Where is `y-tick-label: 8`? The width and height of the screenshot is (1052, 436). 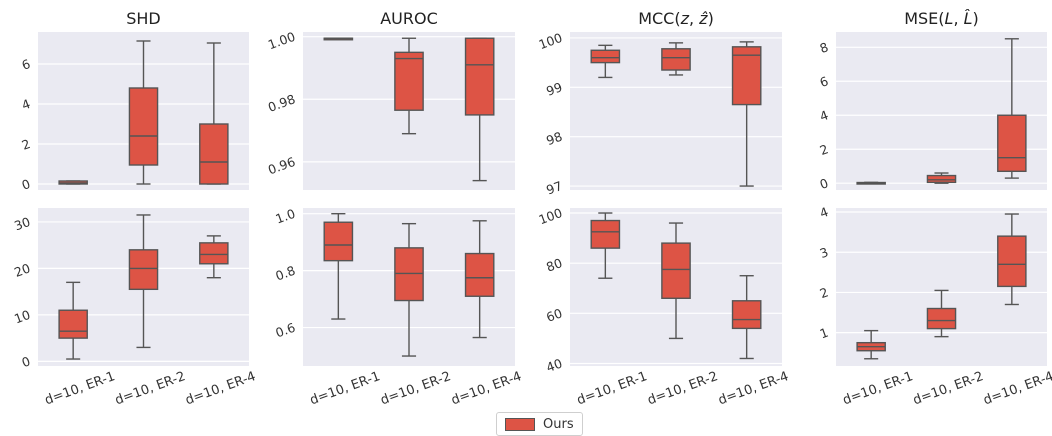
y-tick-label: 8 is located at coordinates (824, 47).